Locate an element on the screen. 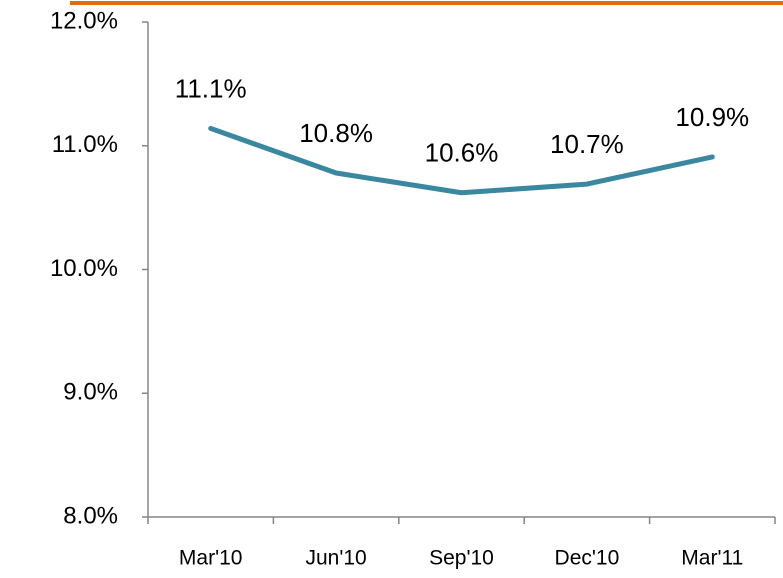 This screenshot has height=578, width=783. x-tick-label: Mar'10 is located at coordinates (211, 558).